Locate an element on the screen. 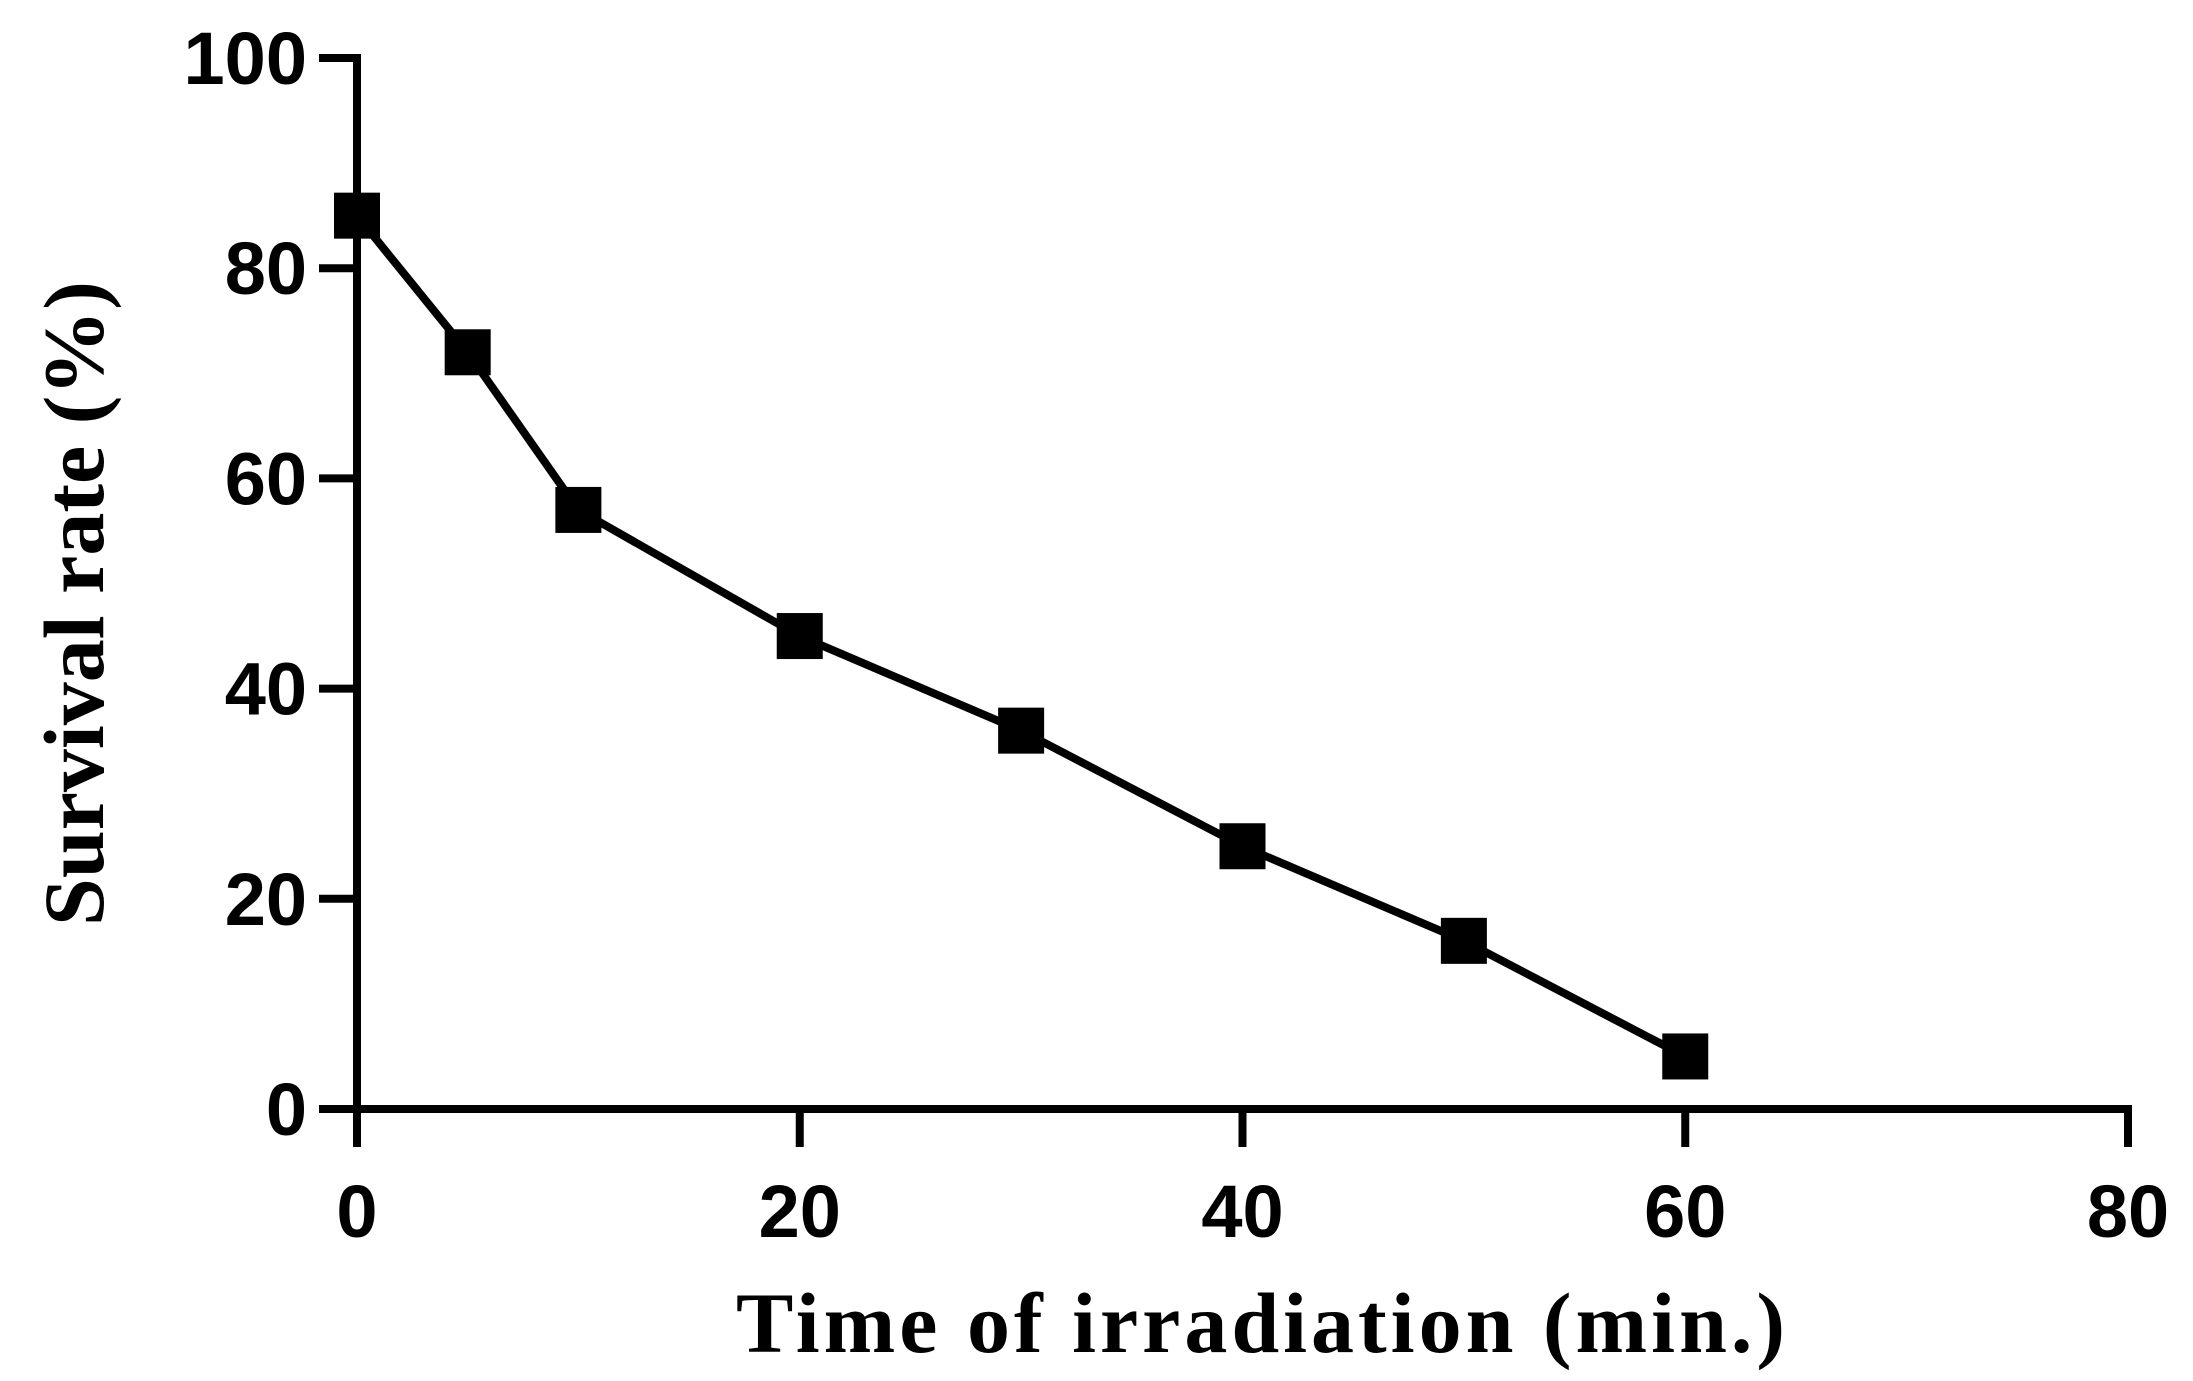  x-tick-label: 60 is located at coordinates (1685, 1211).